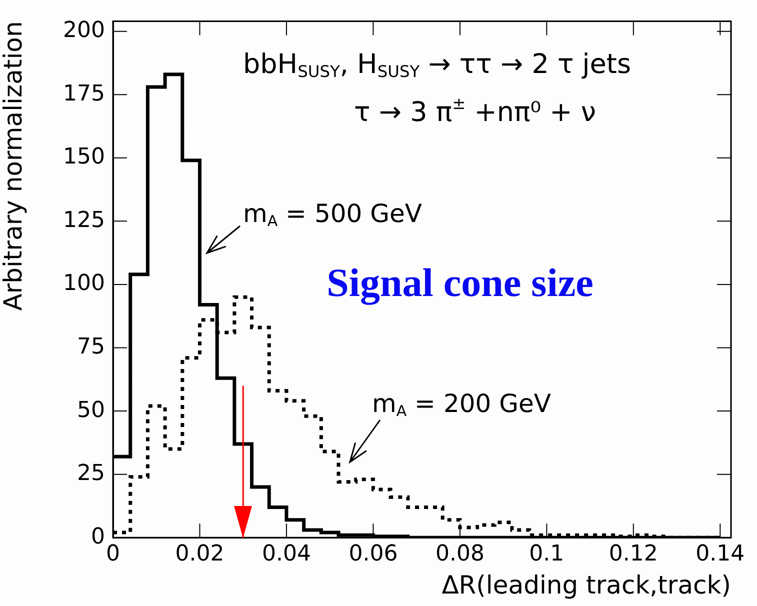  What do you see at coordinates (14, 166) in the screenshot?
I see `y-axis-title: Arbitrary normalization` at bounding box center [14, 166].